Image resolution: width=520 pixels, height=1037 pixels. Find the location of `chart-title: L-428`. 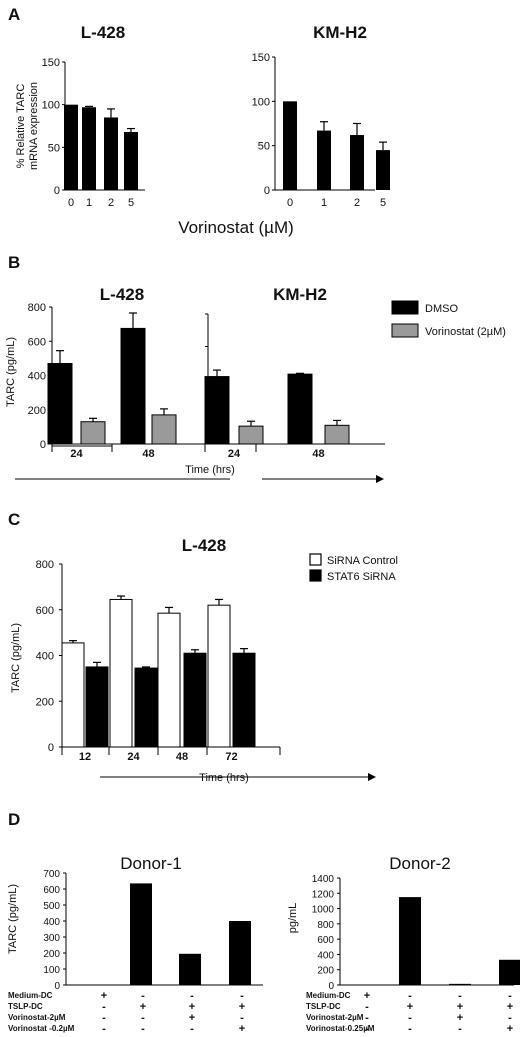

chart-title: L-428 is located at coordinates (204, 545).